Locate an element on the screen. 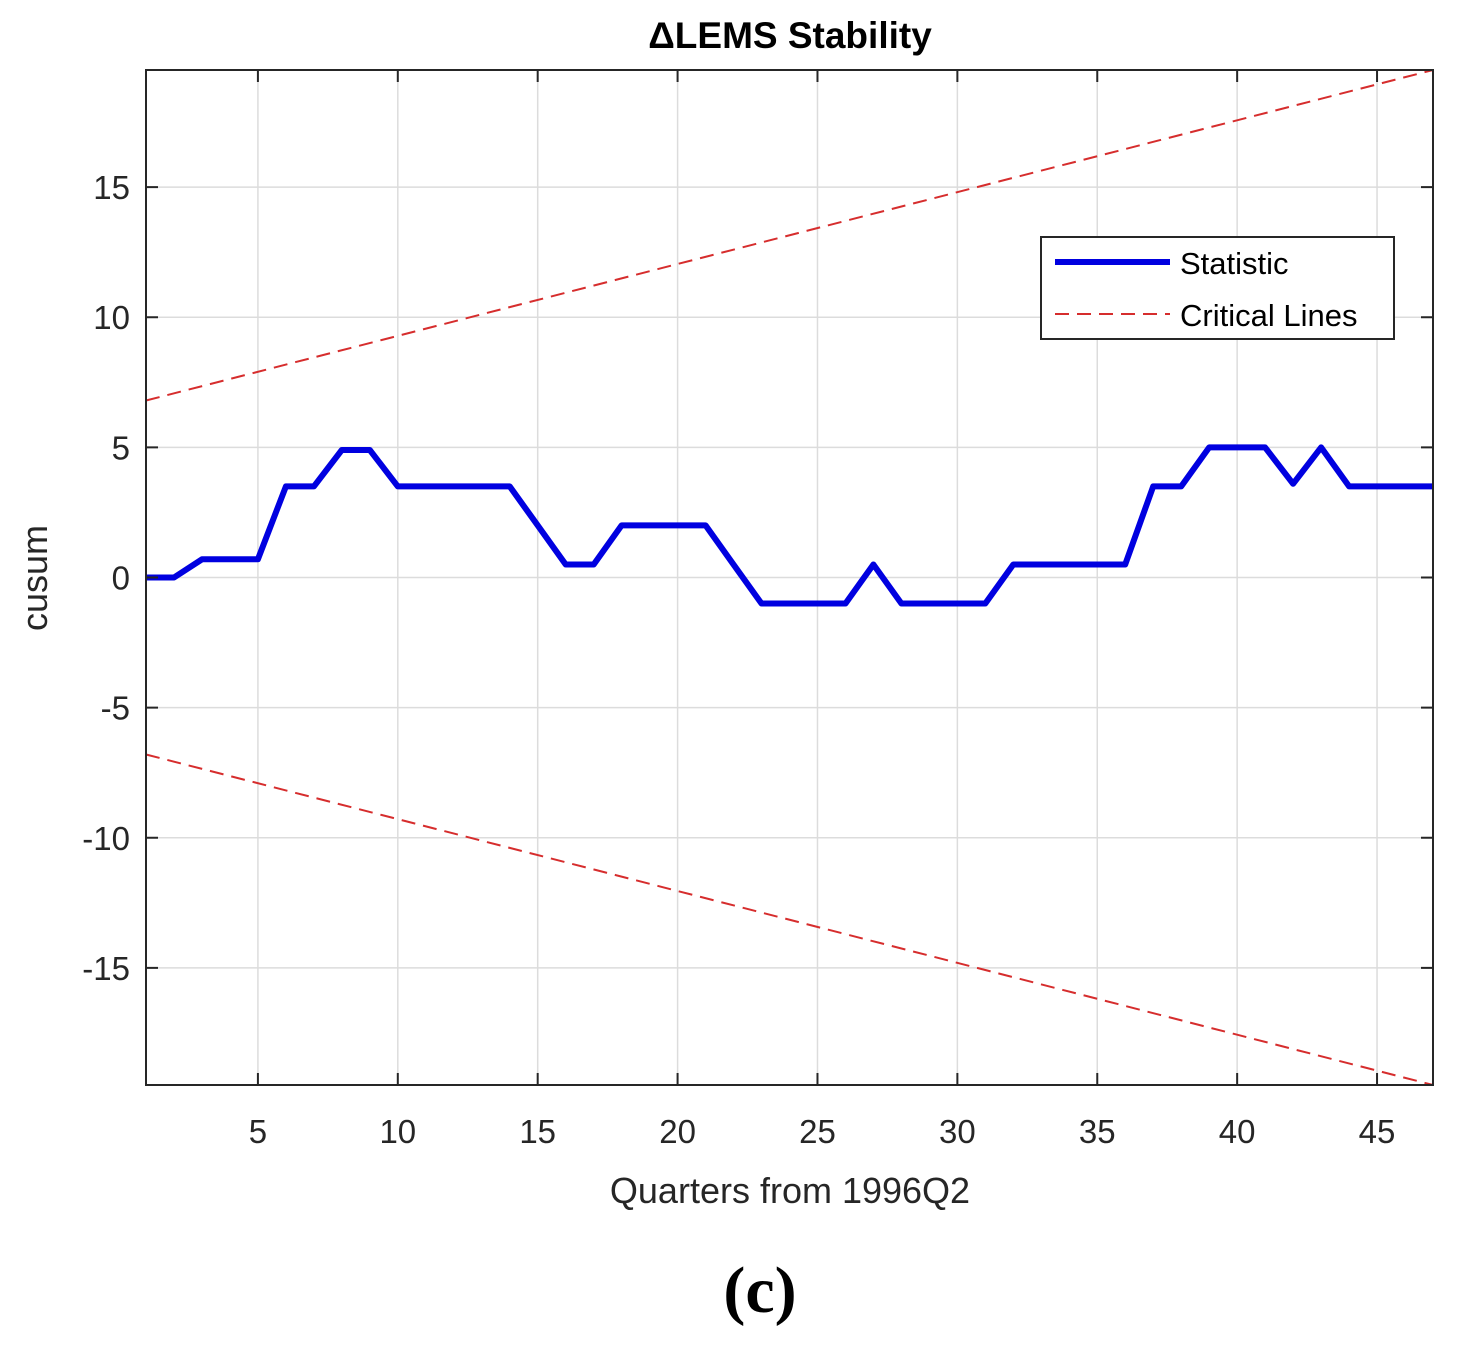 Image resolution: width=1457 pixels, height=1350 pixels. x-tick-label: 45 is located at coordinates (1377, 1131).